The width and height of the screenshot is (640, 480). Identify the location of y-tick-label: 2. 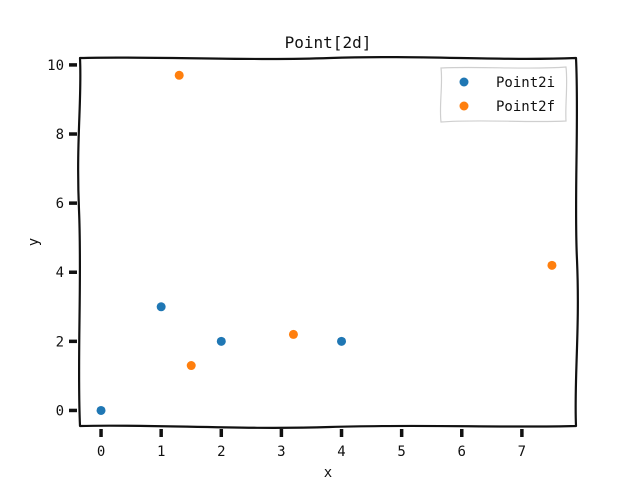
(60, 342).